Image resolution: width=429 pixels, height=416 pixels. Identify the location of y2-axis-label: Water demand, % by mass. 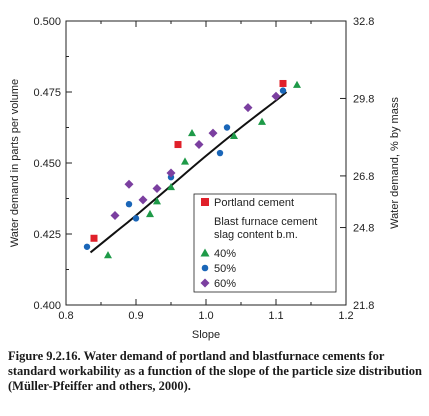
(395, 163).